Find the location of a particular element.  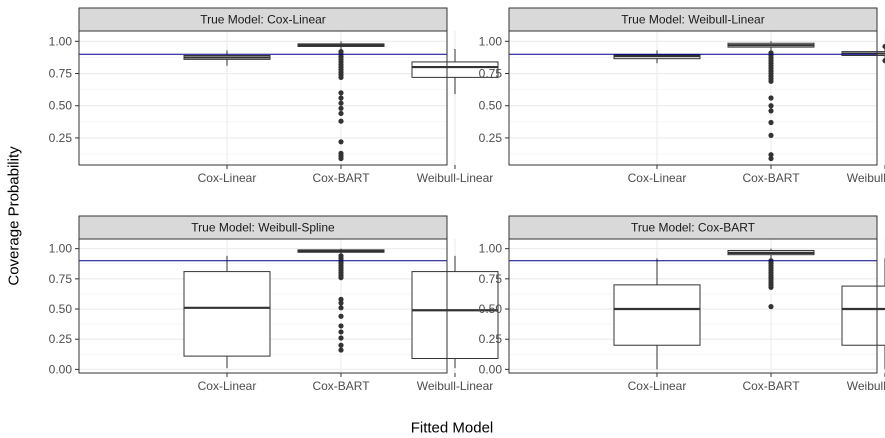

facet-strip-title: True Model: Cox-BART is located at coordinates (693, 228).